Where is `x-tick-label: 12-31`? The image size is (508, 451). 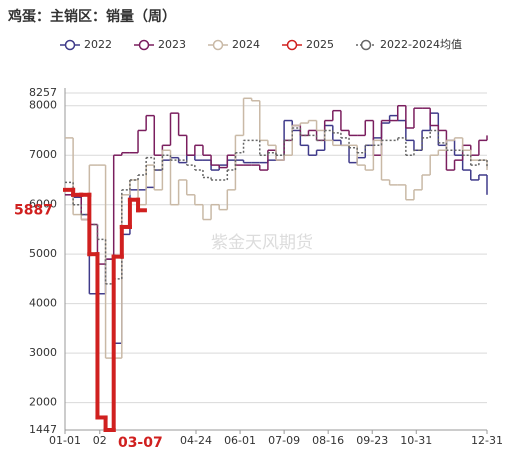
x-tick-label: 12-31 is located at coordinates (487, 440).